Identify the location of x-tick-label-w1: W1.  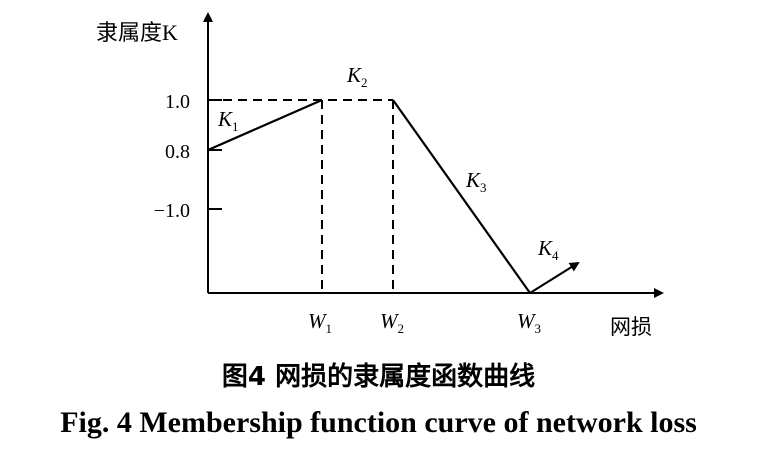
(320, 322).